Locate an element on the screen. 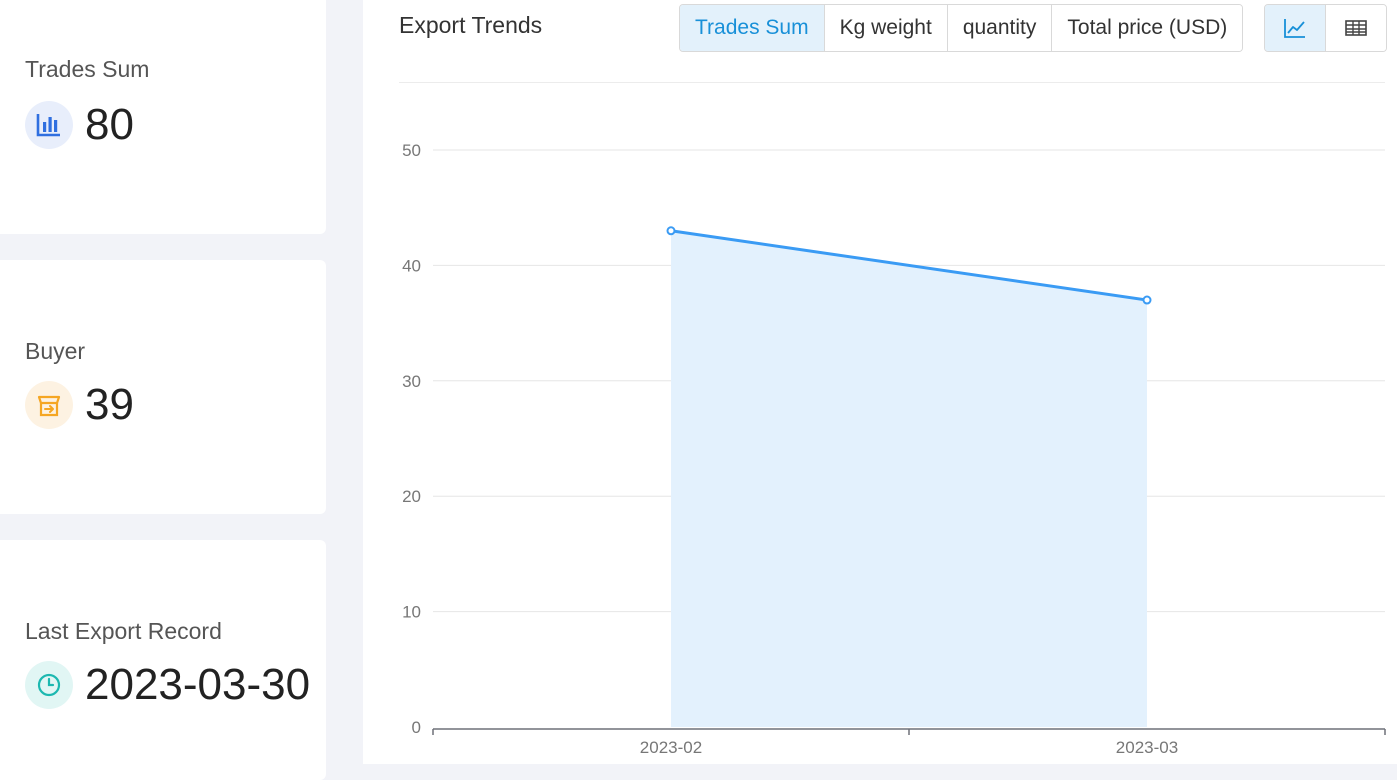  buyer-card: Buyer 39 is located at coordinates (163, 387).